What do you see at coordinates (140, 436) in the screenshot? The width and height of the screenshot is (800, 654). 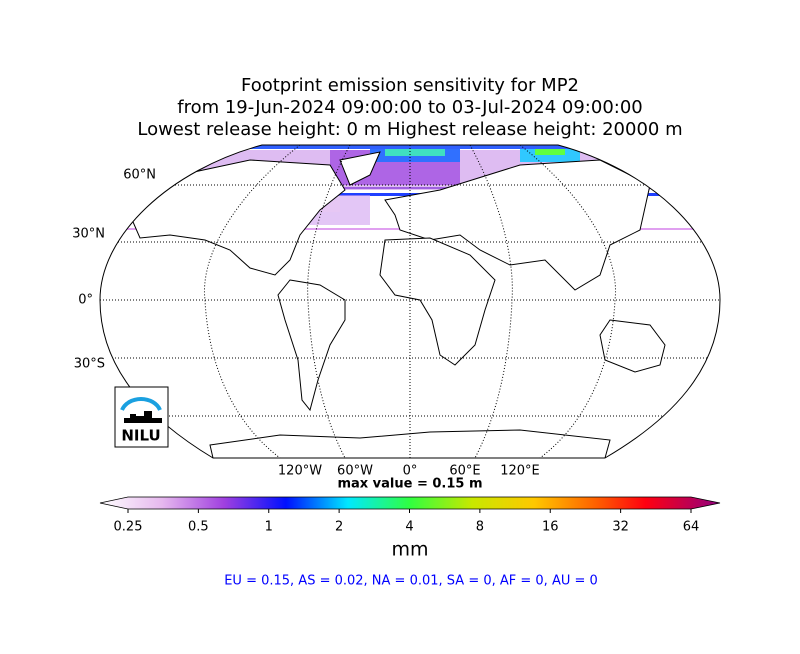 I see `logo-text: NILU` at bounding box center [140, 436].